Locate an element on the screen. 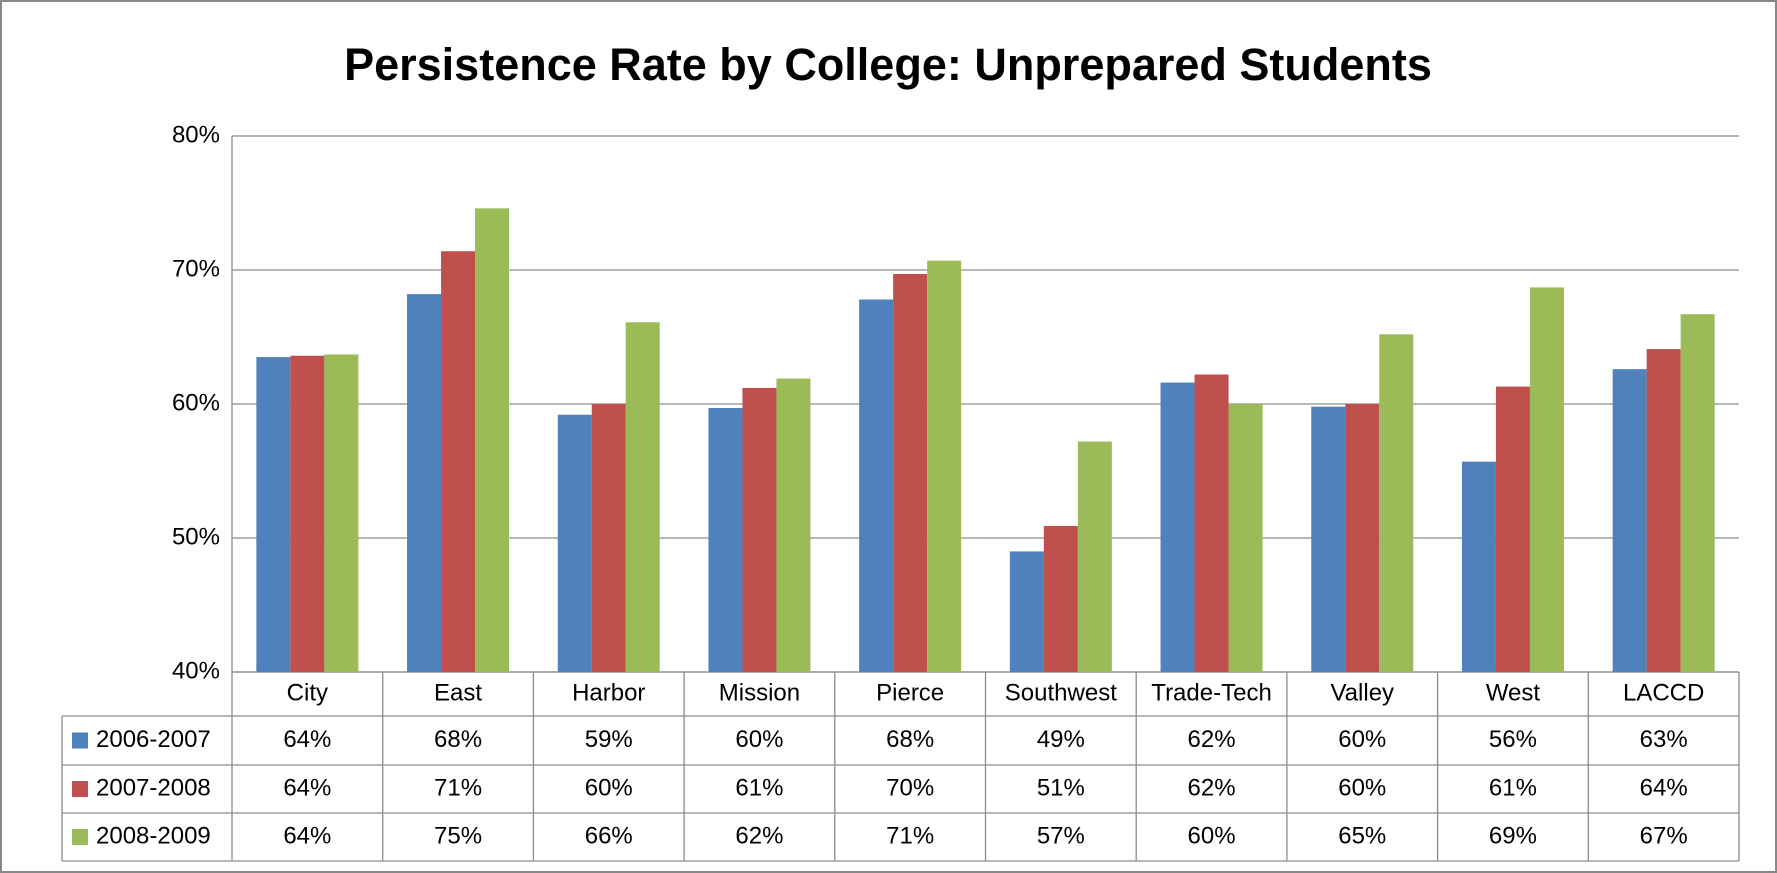  table-value: 56% is located at coordinates (1513, 739).